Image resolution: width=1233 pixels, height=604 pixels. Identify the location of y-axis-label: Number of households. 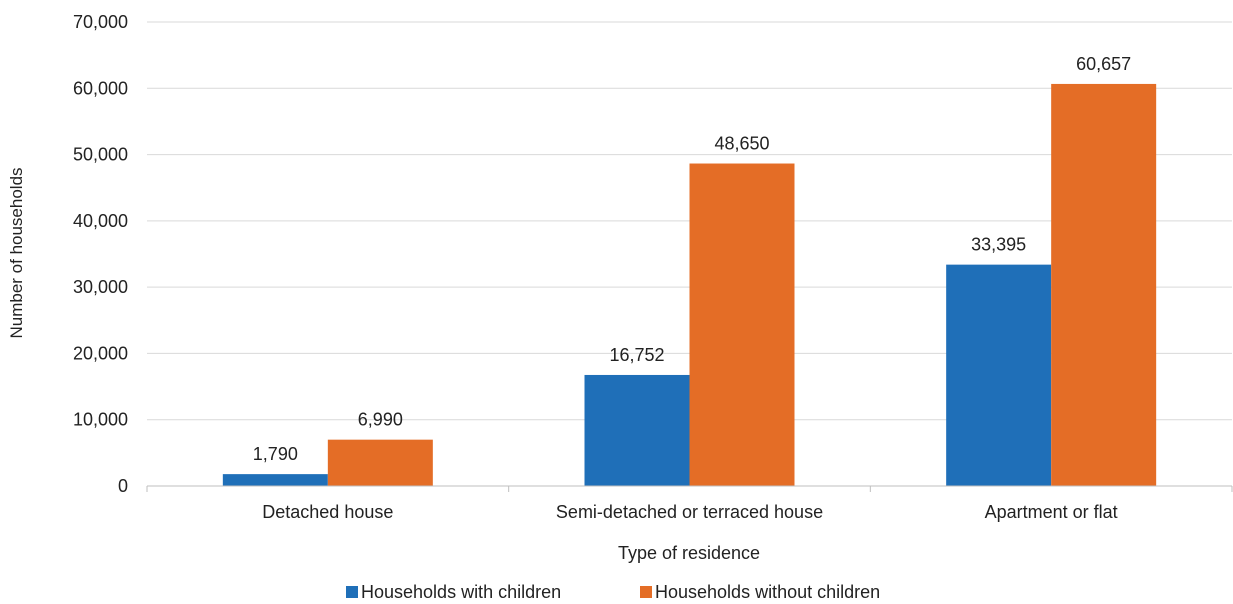
(16, 252).